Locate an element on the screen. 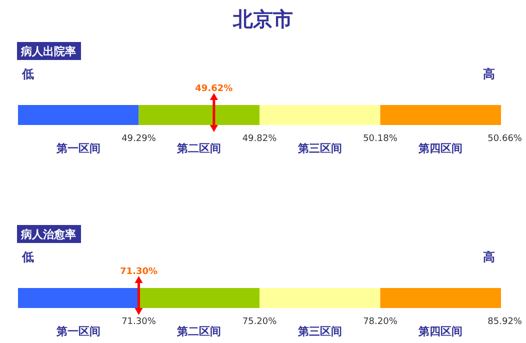  text: 病人出院率 is located at coordinates (48, 51).